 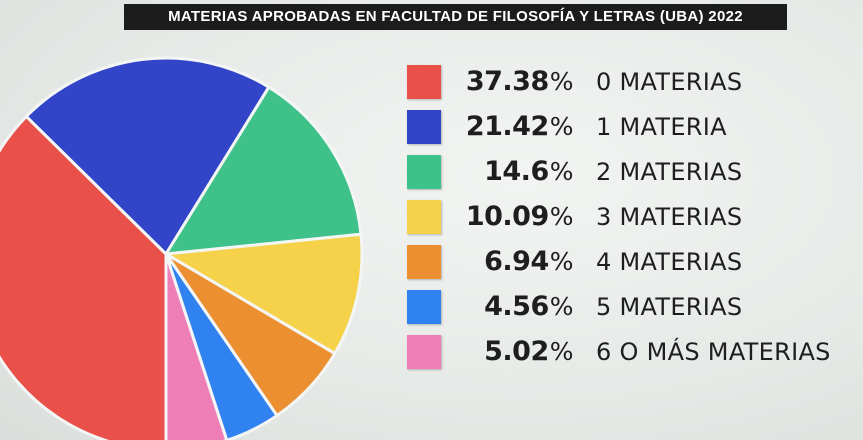 I want to click on legend-label: 3 MATERIAS, so click(x=669, y=217).